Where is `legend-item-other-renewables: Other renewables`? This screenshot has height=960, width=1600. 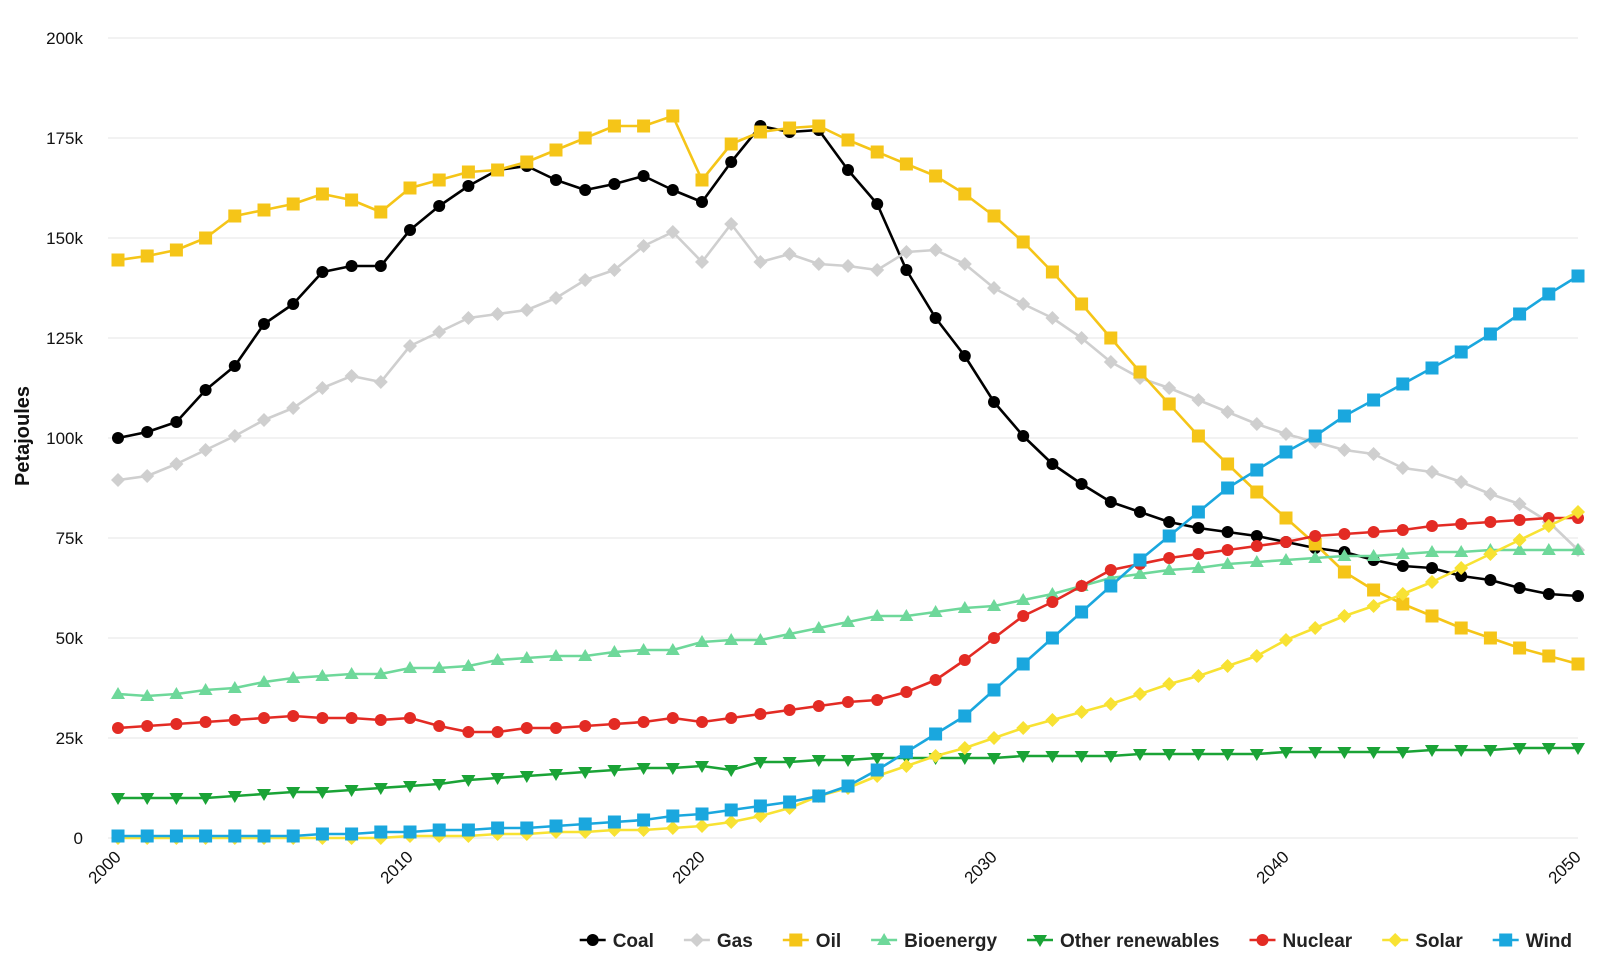 legend-item-other-renewables: Other renewables is located at coordinates (1123, 941).